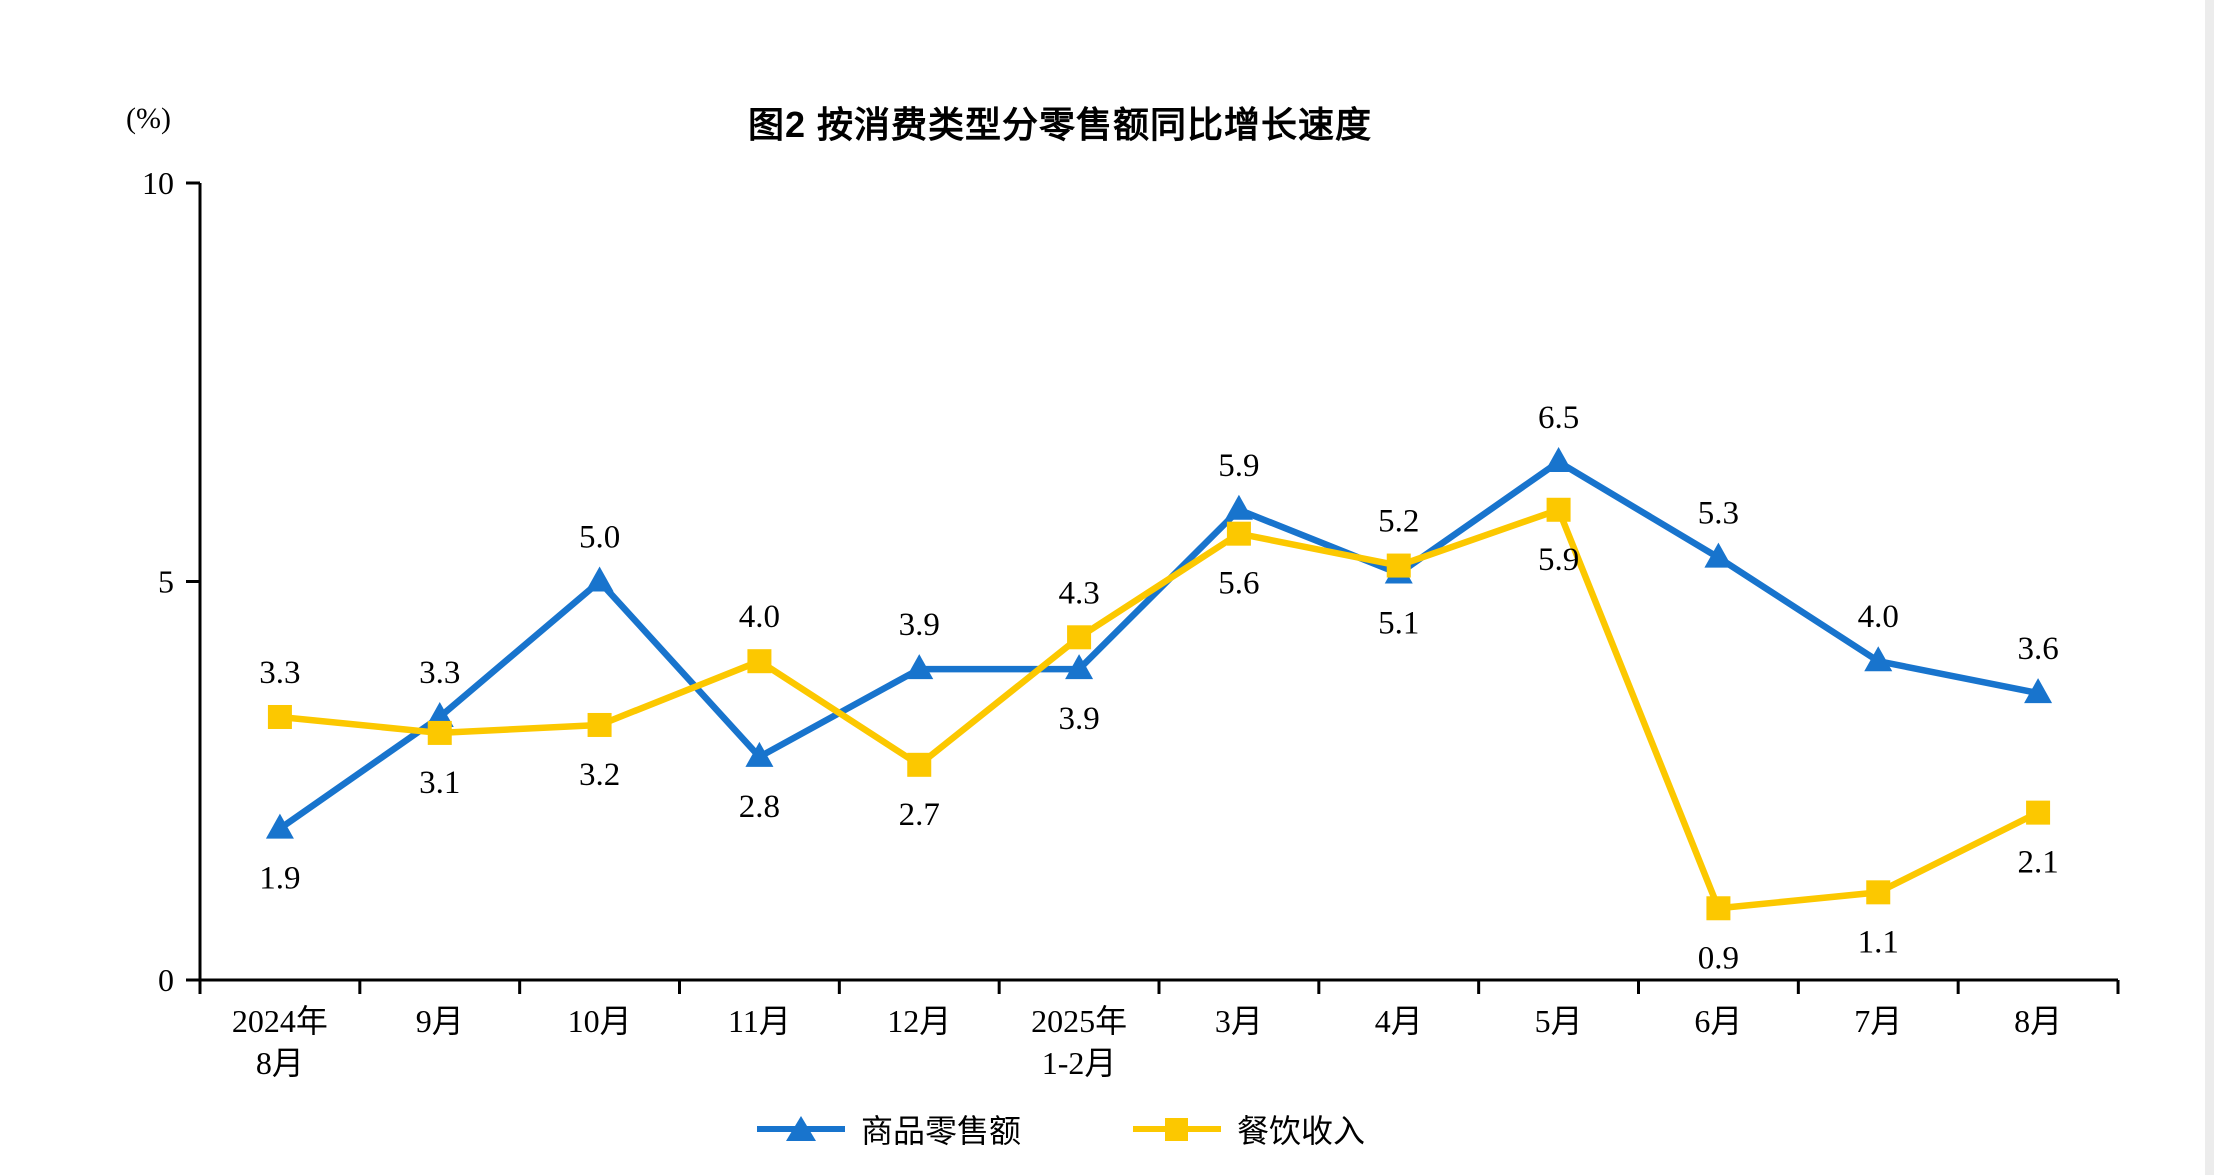  I want to click on data-label: 5.0, so click(599, 538).